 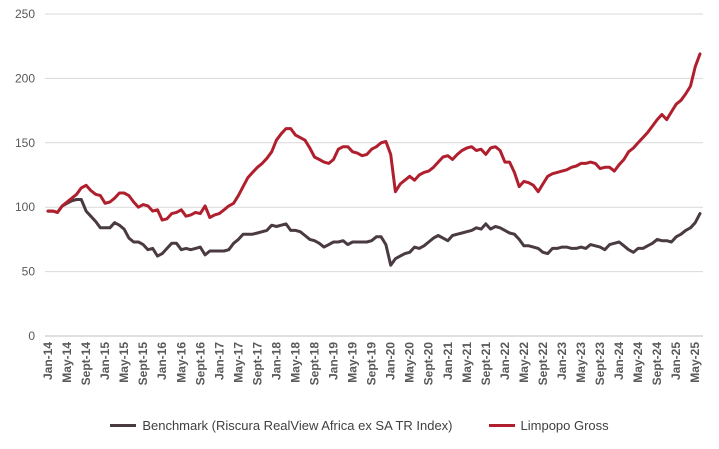 What do you see at coordinates (562, 361) in the screenshot?
I see `x-tick-label: Jan-23` at bounding box center [562, 361].